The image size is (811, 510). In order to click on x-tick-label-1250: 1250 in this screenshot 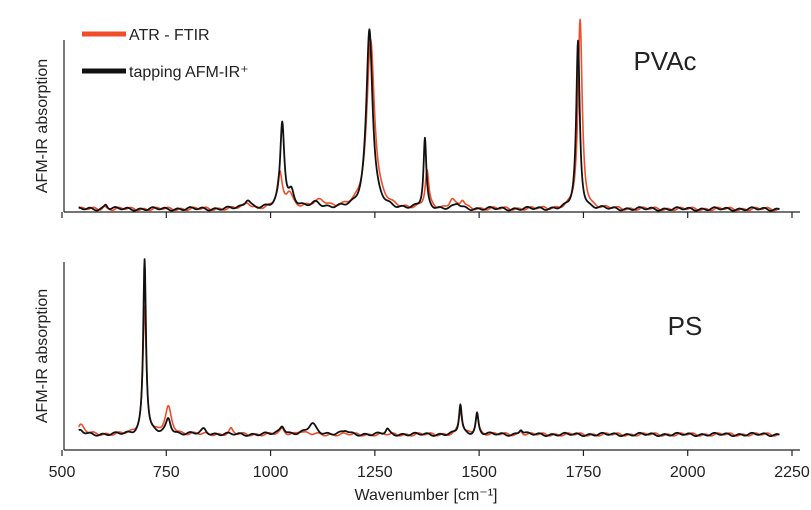, I will do `click(375, 472)`.